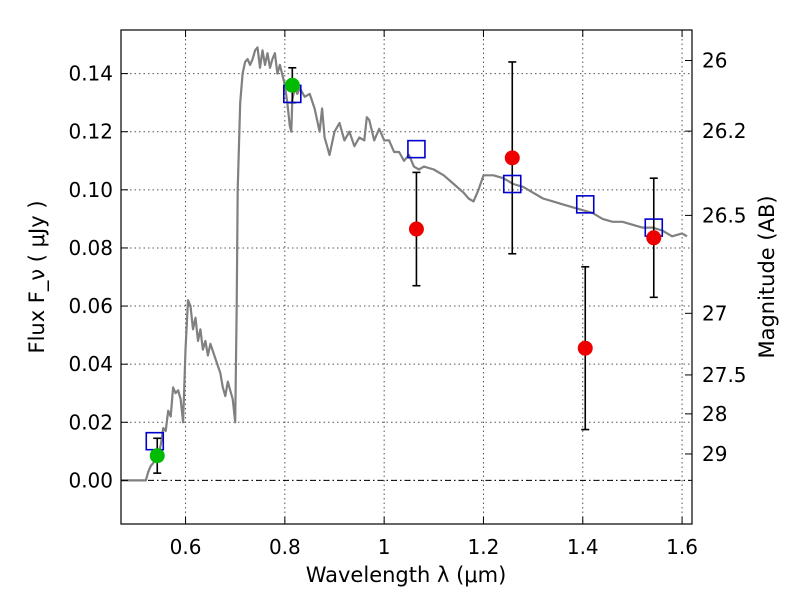 The width and height of the screenshot is (800, 600). What do you see at coordinates (714, 414) in the screenshot?
I see `mag-tick-label: 28` at bounding box center [714, 414].